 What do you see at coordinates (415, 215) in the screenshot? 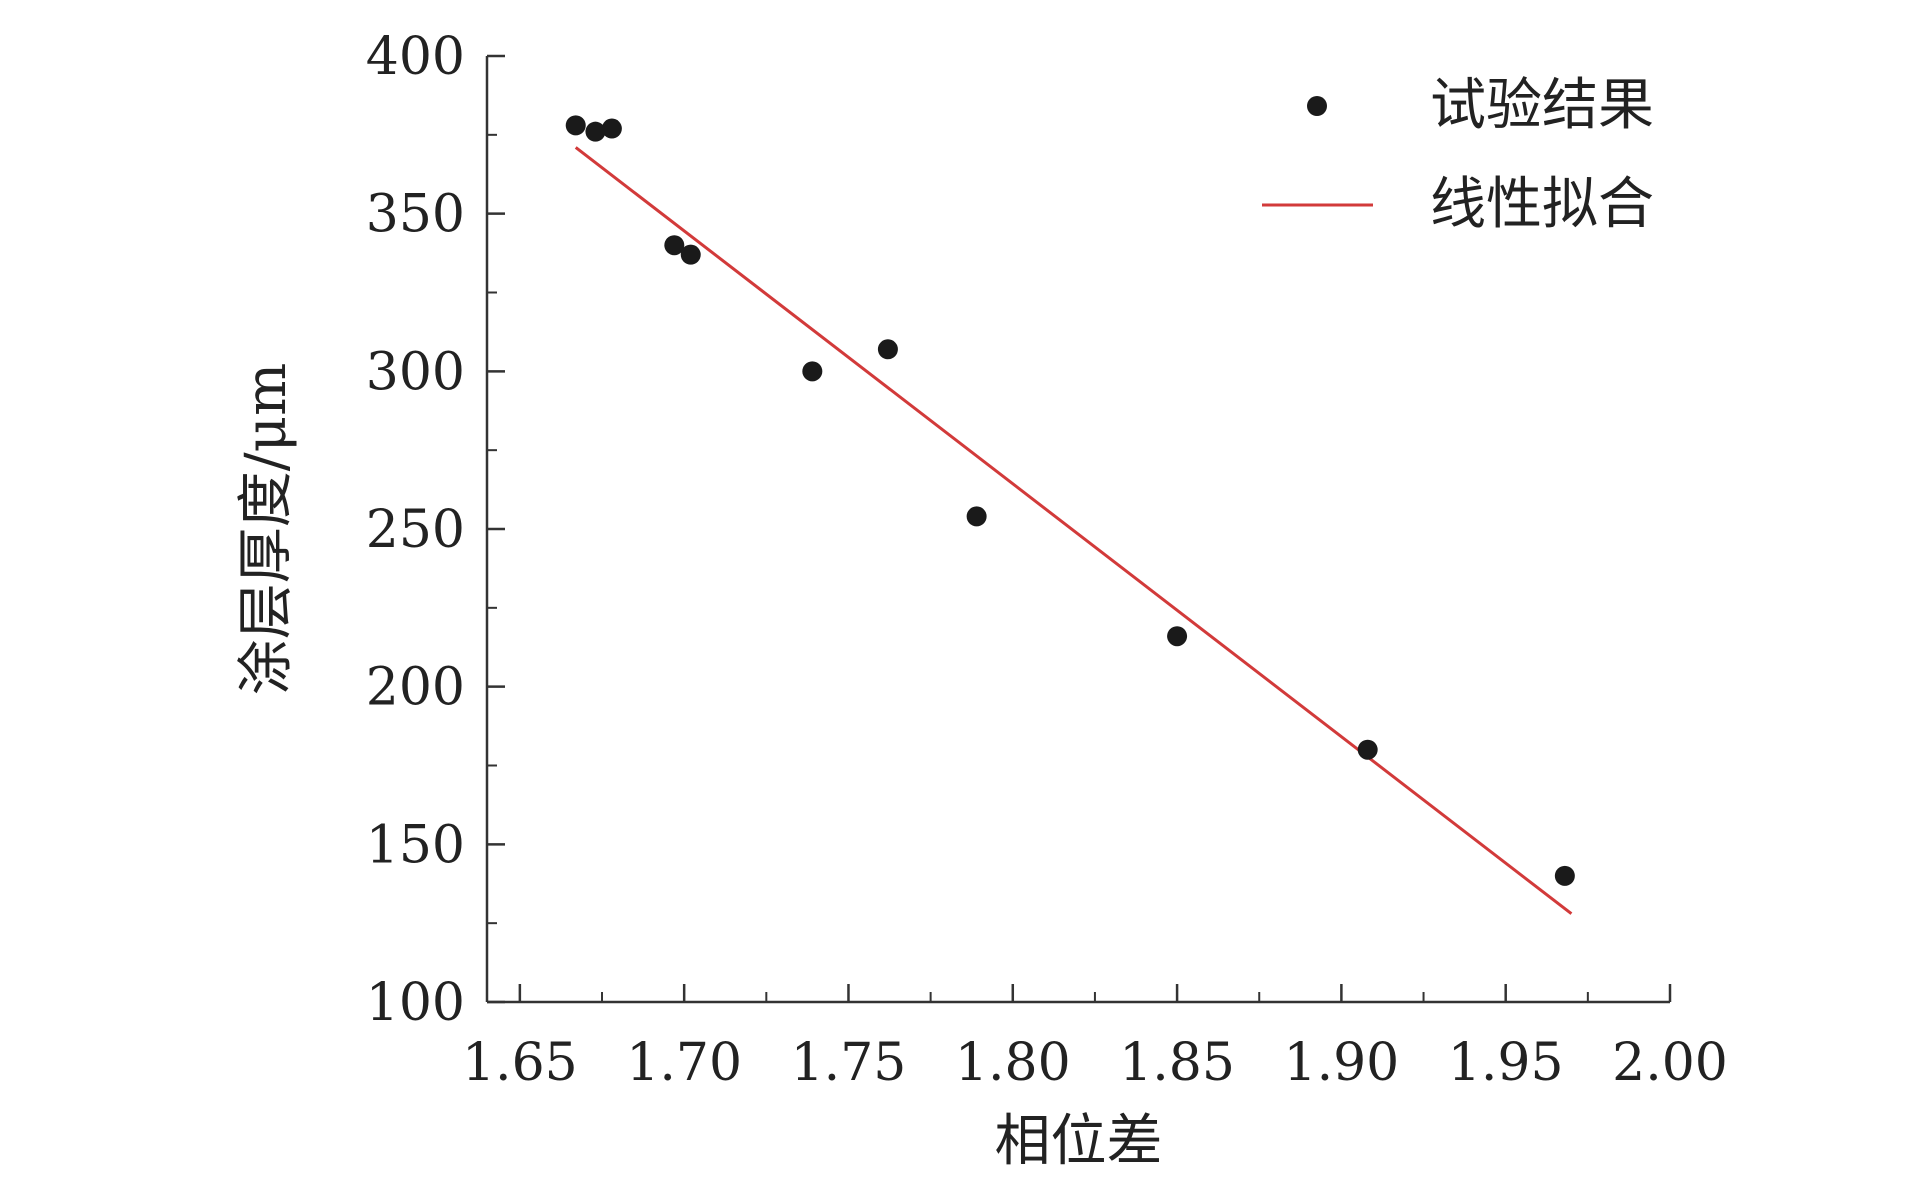
I see `y-tick-label: 350` at bounding box center [415, 215].